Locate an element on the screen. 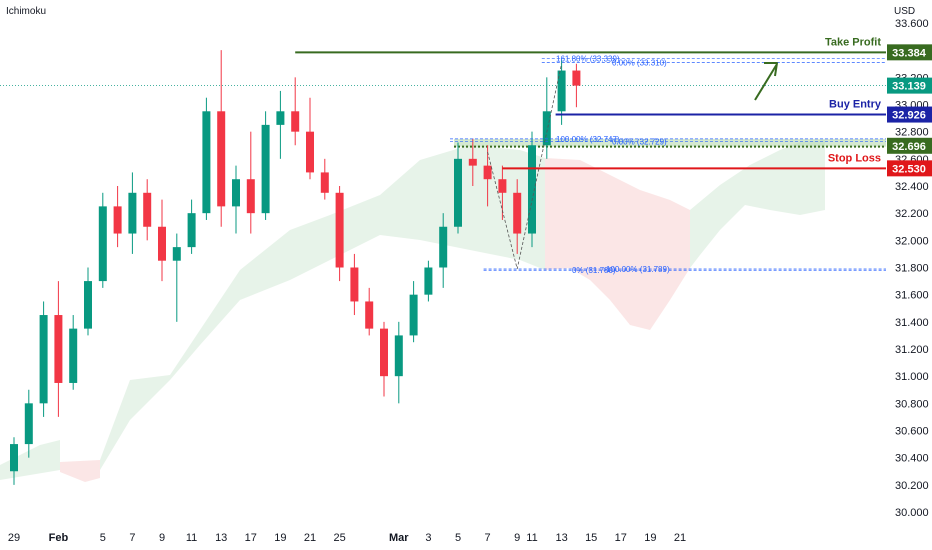 This screenshot has height=550, width=932. fib-level-label: 161.80% (33.339) is located at coordinates (588, 58).